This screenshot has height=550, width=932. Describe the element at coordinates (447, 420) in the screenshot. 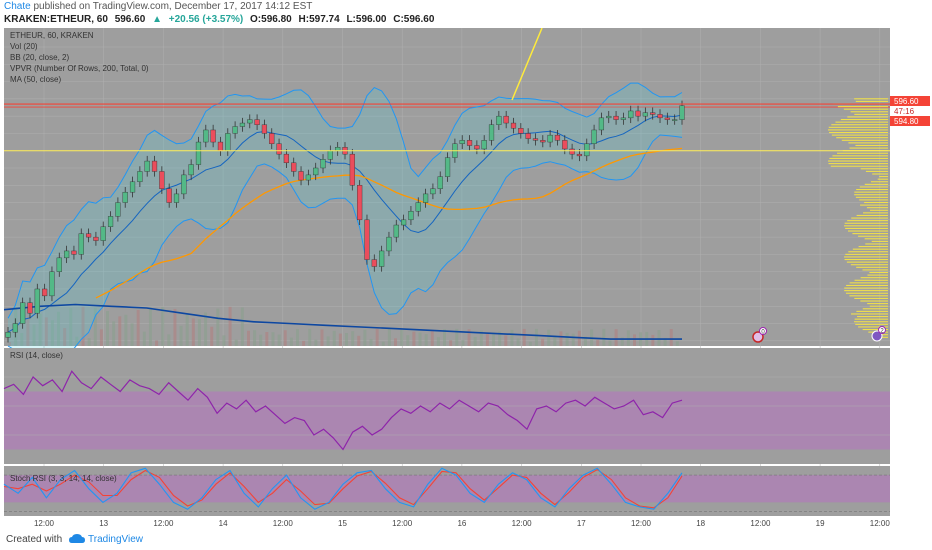

I see `rsi-band` at that location.